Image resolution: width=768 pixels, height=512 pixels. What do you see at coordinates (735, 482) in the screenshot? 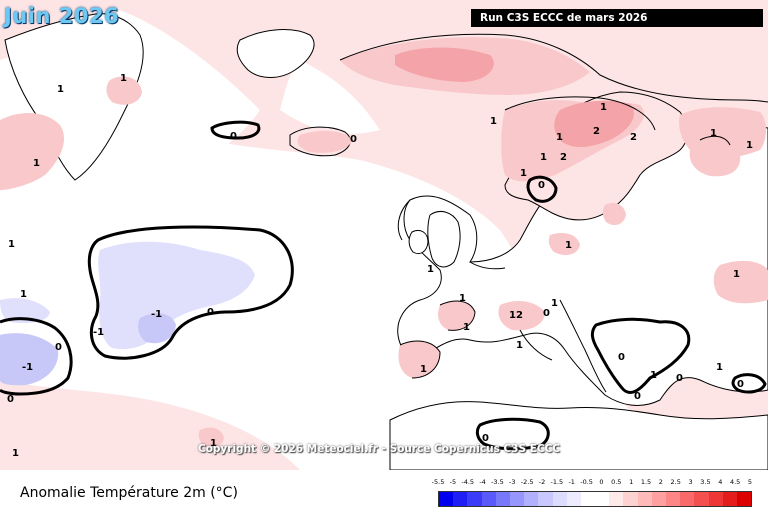
I see `legend-label: 4.5` at bounding box center [735, 482].